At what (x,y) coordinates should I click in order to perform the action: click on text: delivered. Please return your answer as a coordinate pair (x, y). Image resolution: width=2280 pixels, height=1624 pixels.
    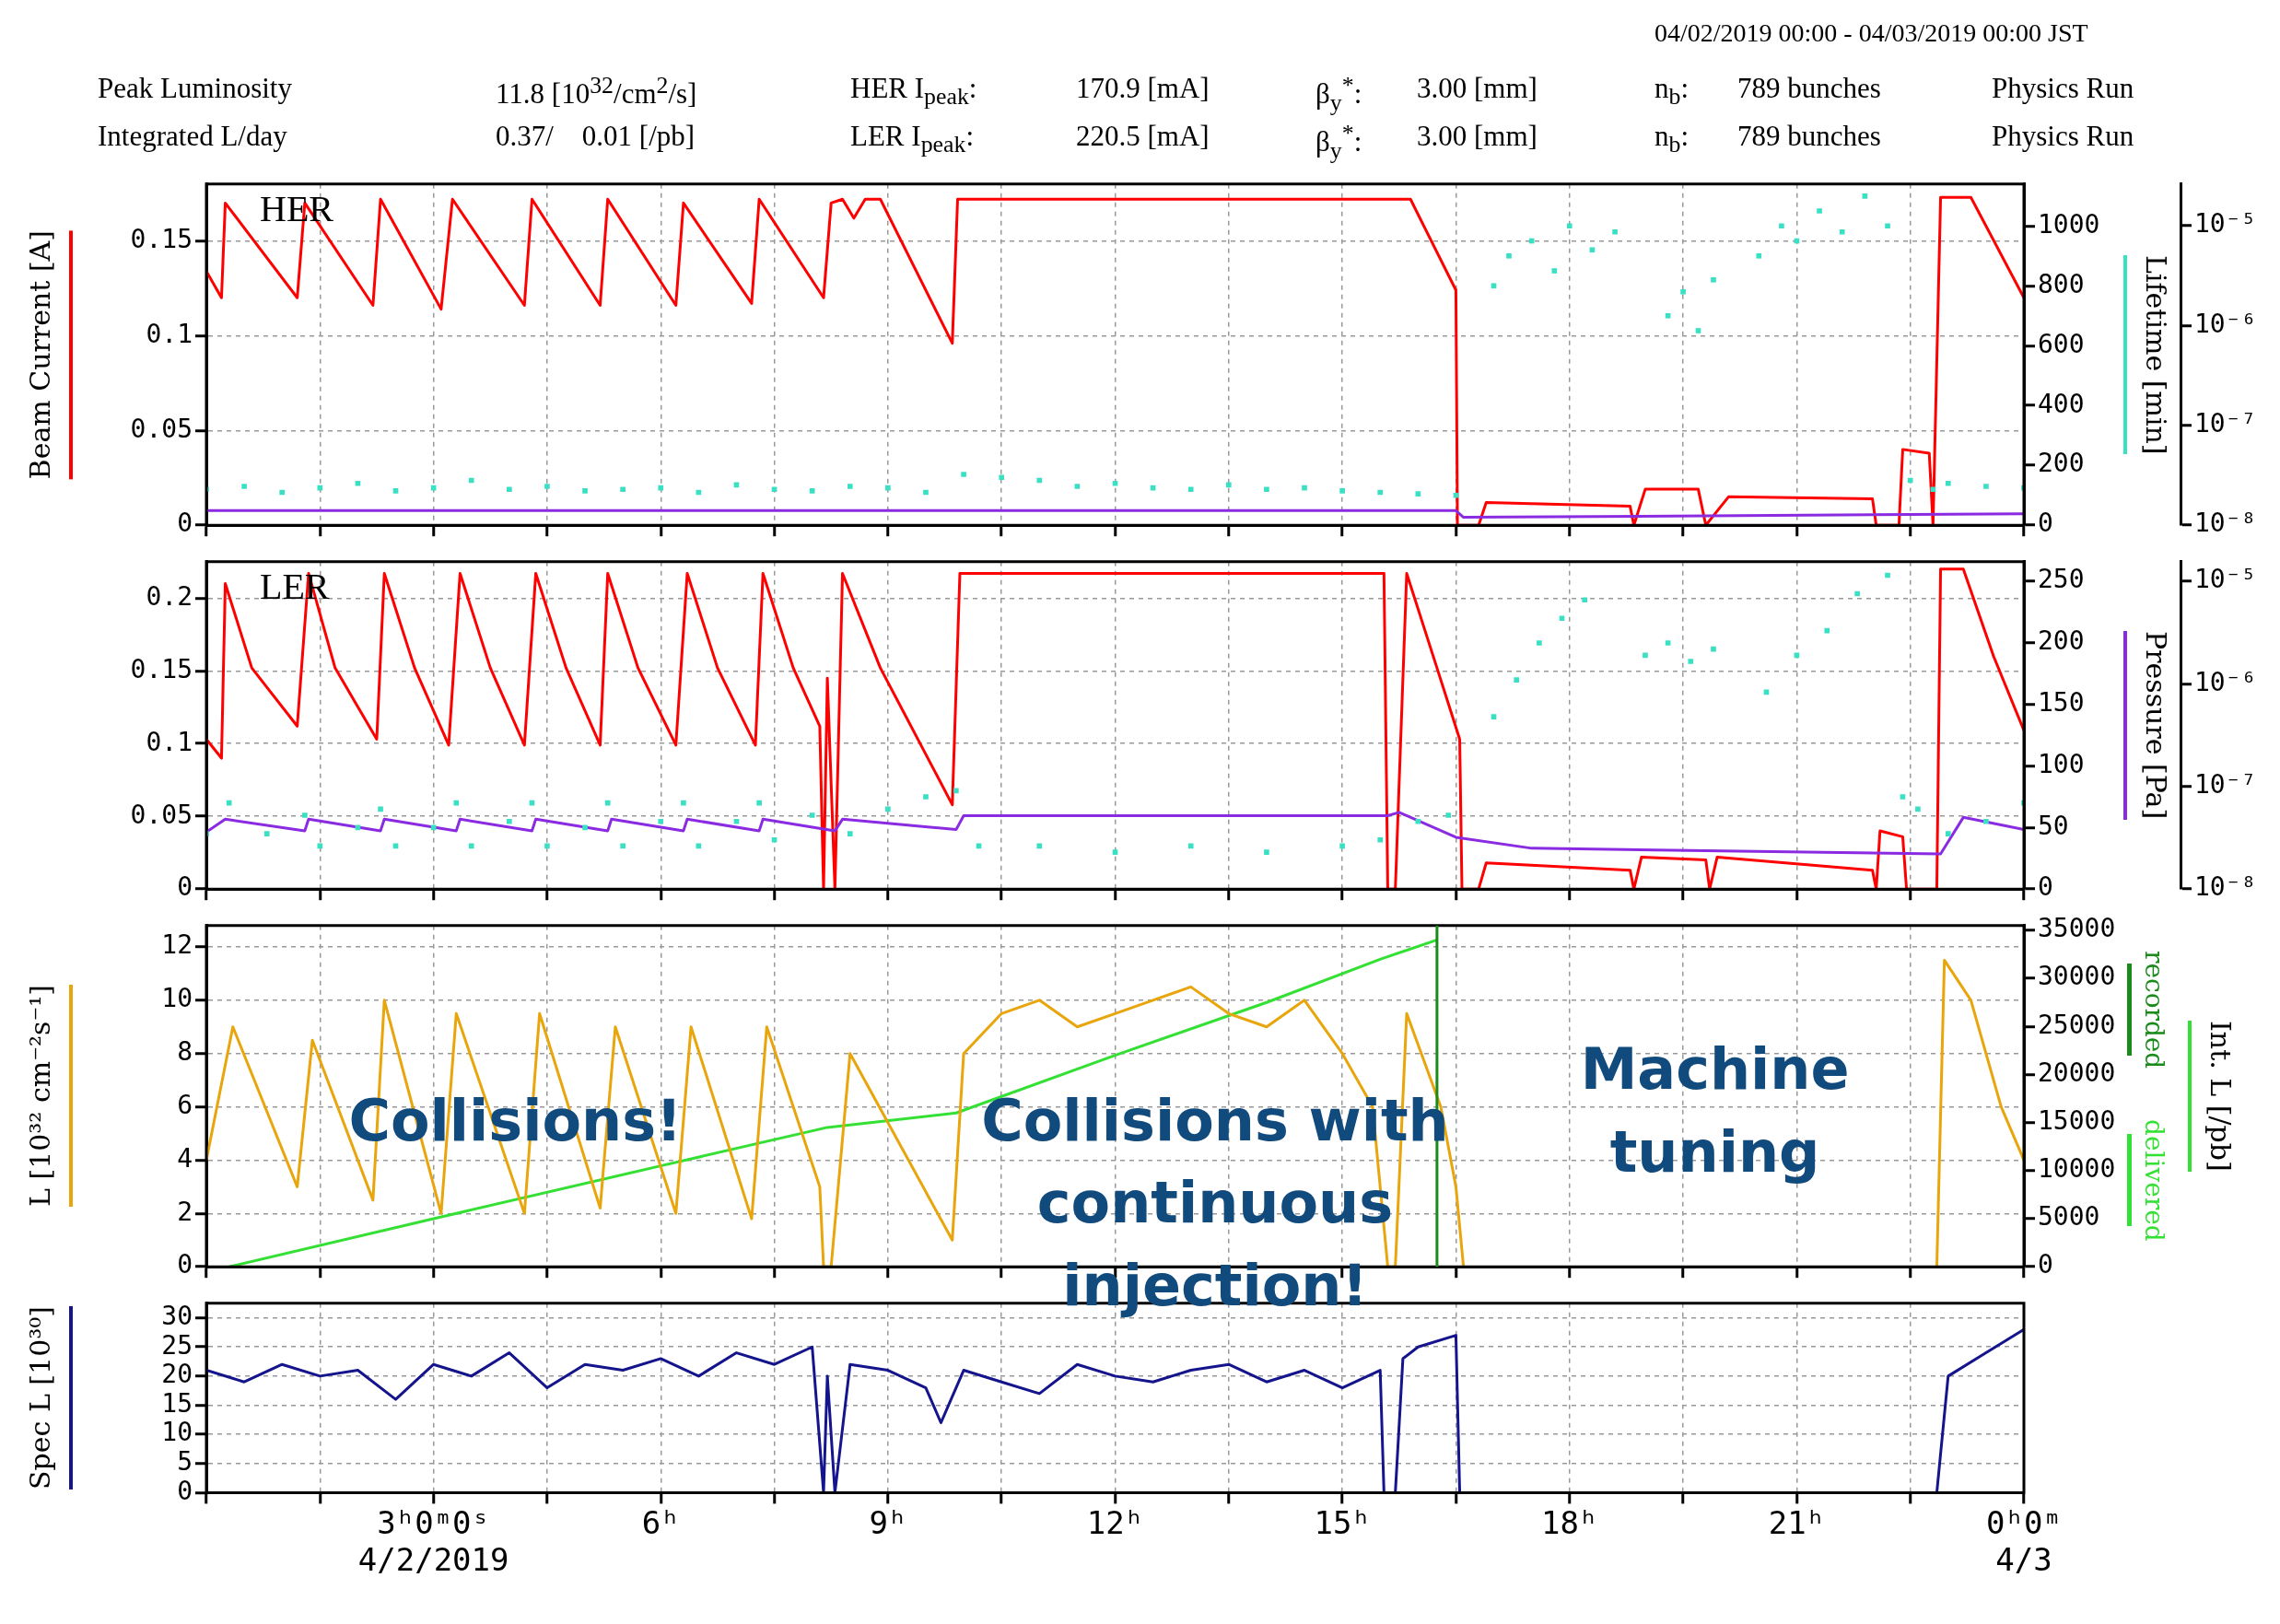
    Looking at the image, I should click on (2154, 1180).